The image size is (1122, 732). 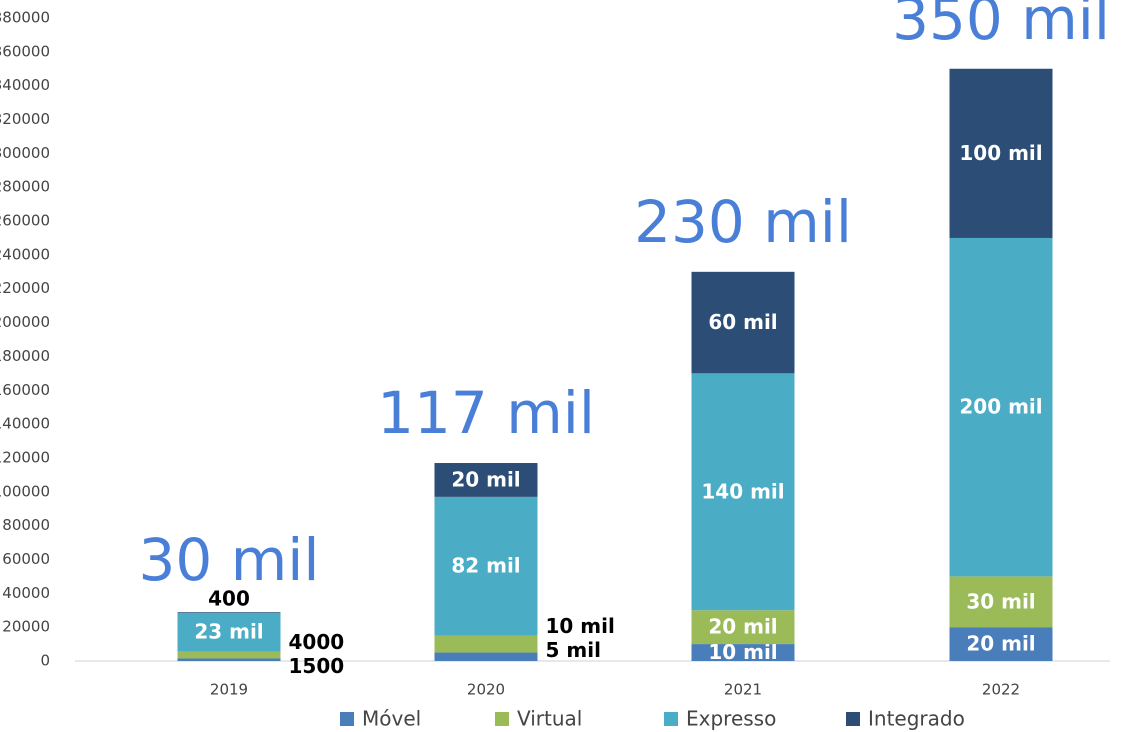 I want to click on y-tick-label: 200000, so click(x=25, y=322).